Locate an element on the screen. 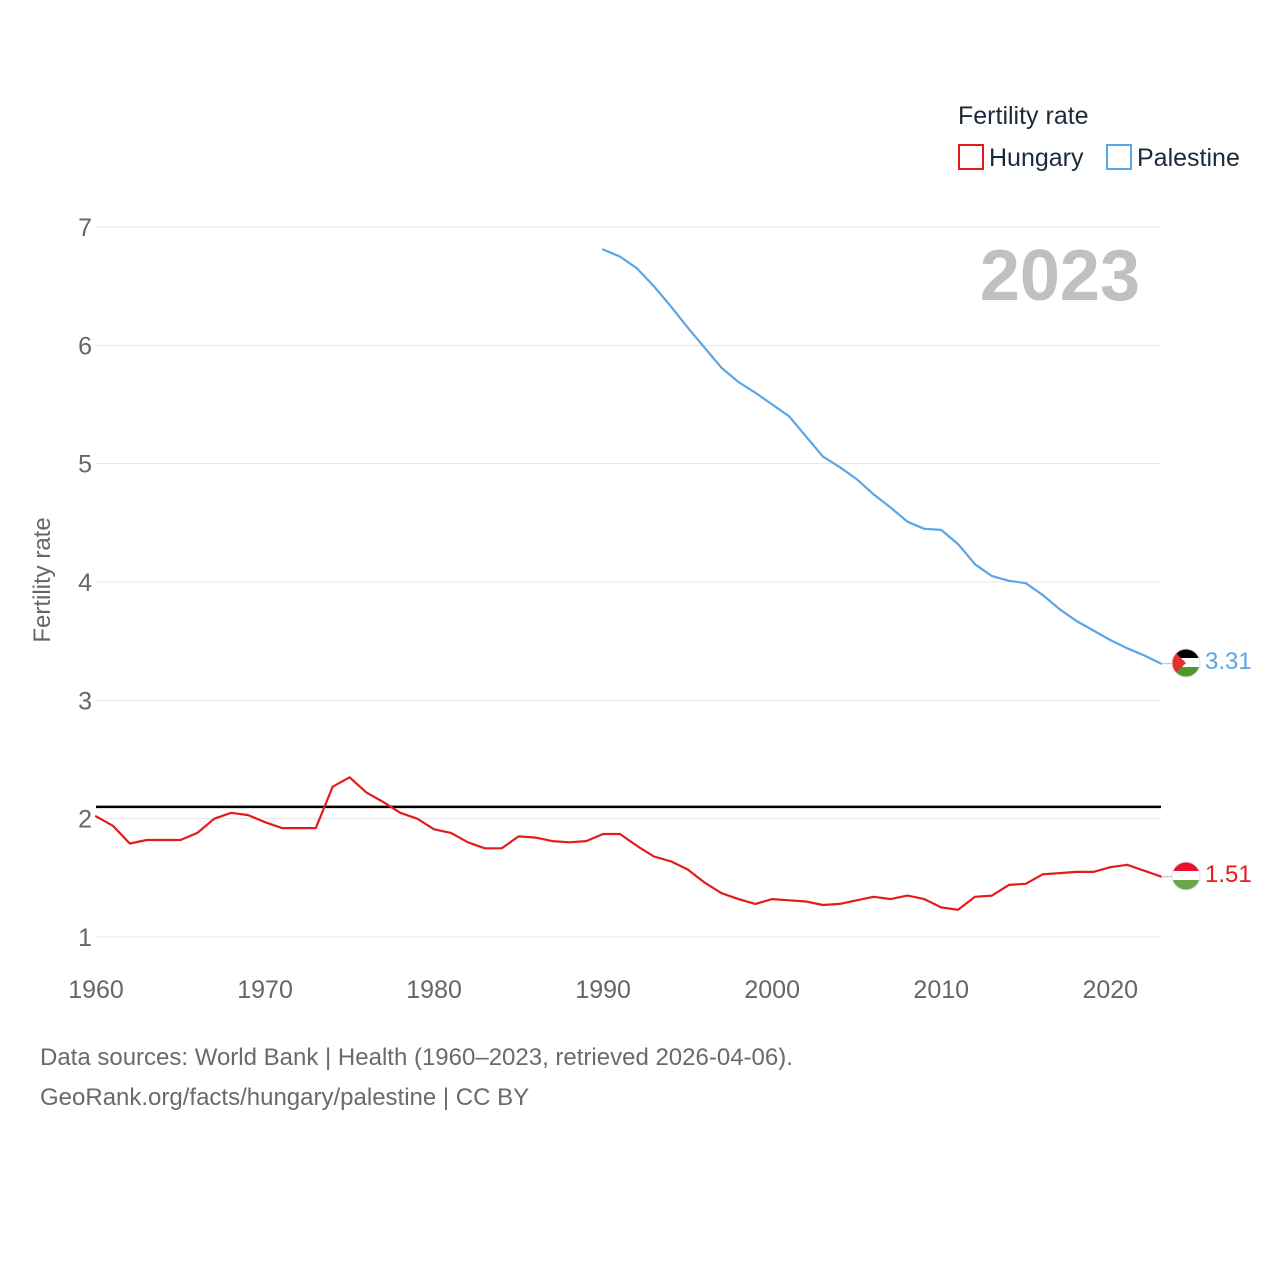 This screenshot has width=1280, height=1280. y-tick-label: 7 is located at coordinates (85, 228).